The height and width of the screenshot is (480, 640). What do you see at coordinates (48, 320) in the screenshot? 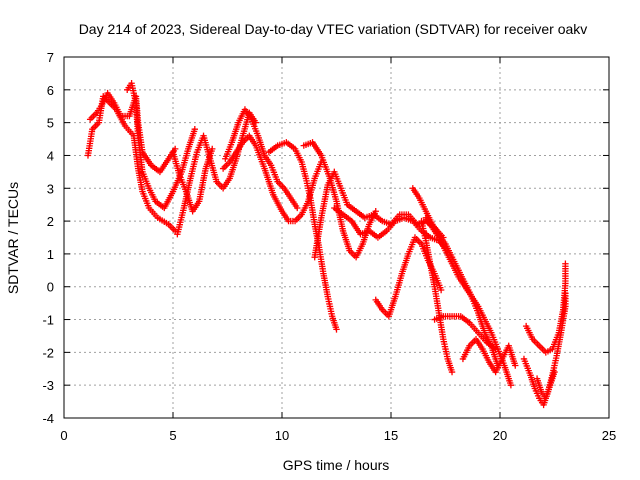
I see `y-tick-label: -1` at bounding box center [48, 320].